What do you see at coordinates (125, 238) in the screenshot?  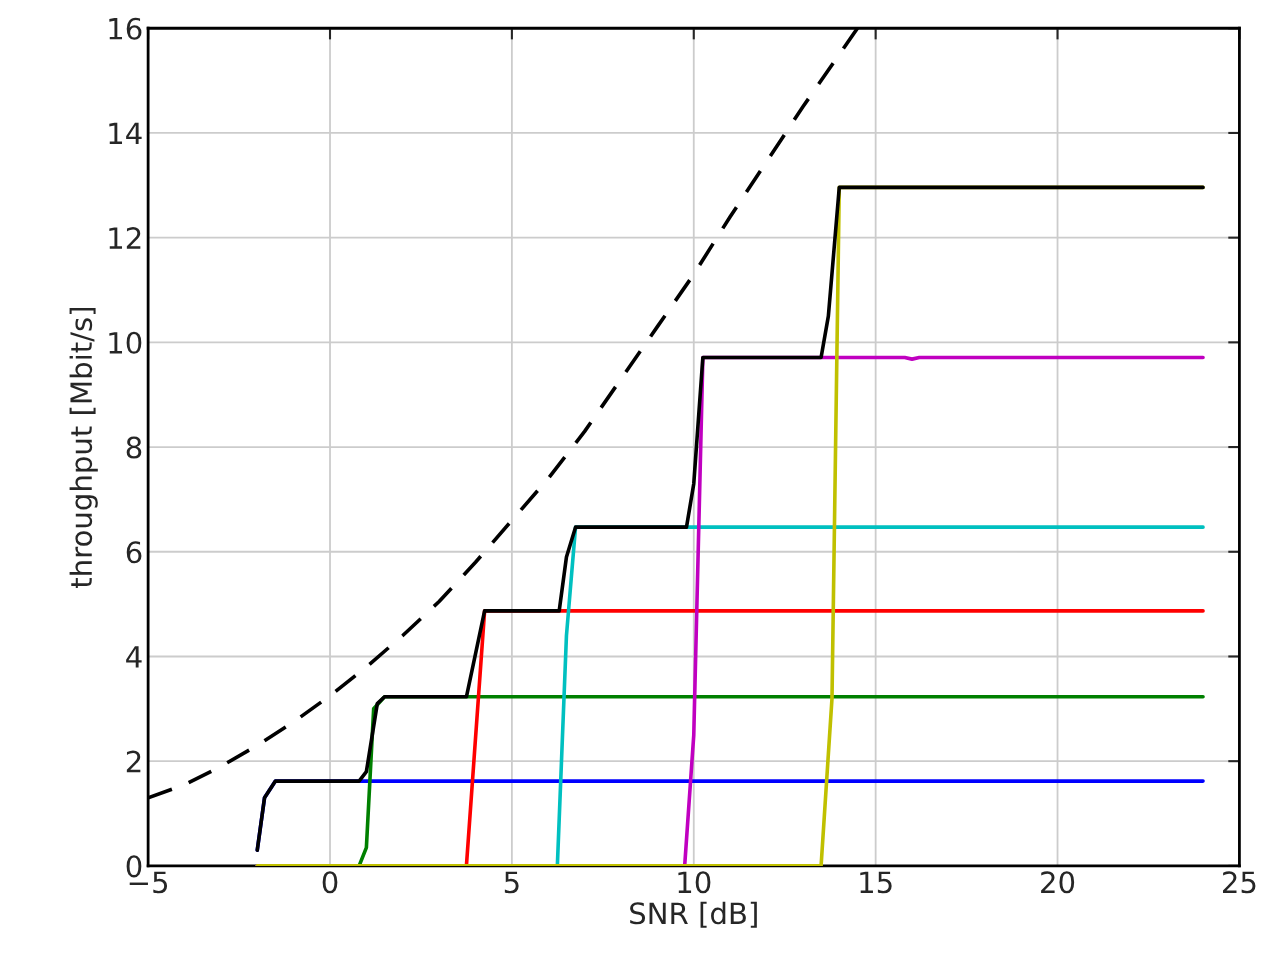 I see `y-tick-label: 12` at bounding box center [125, 238].